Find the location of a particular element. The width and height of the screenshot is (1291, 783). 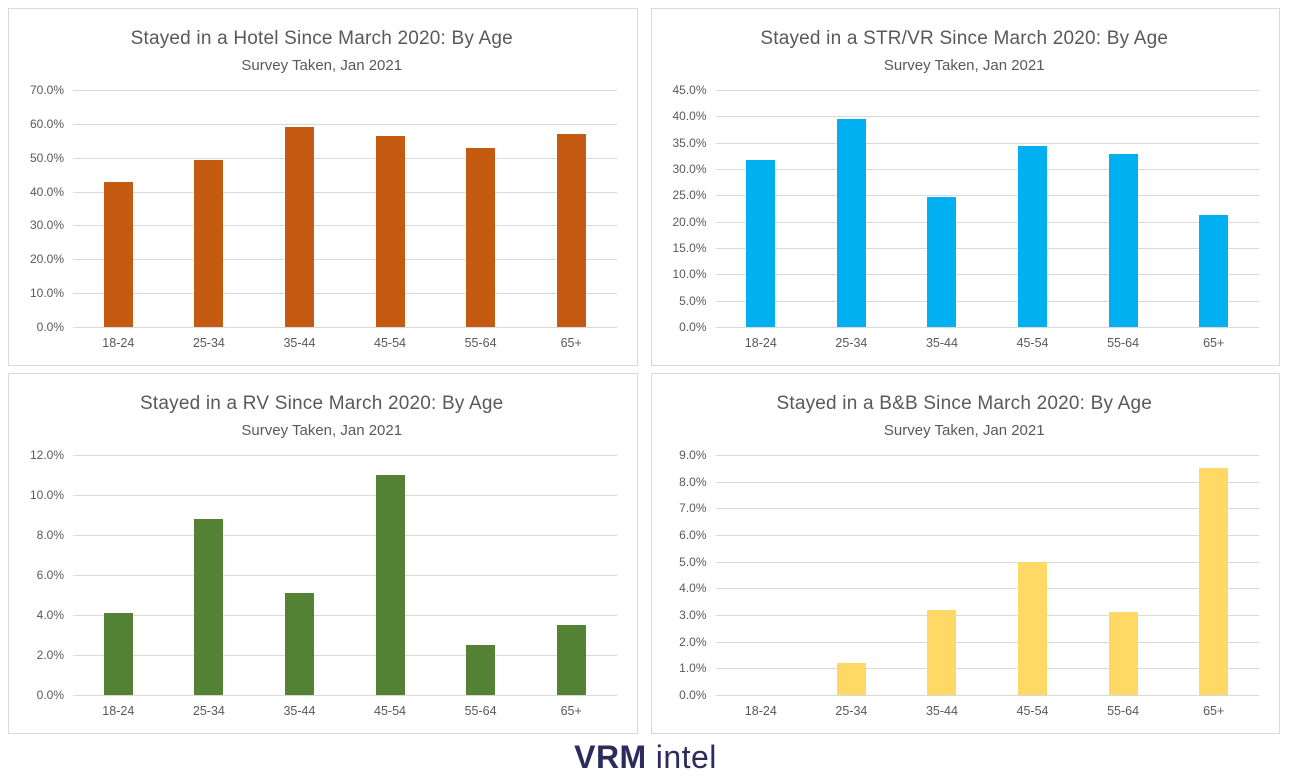

y-tick-label: 25.0% is located at coordinates (689, 195).